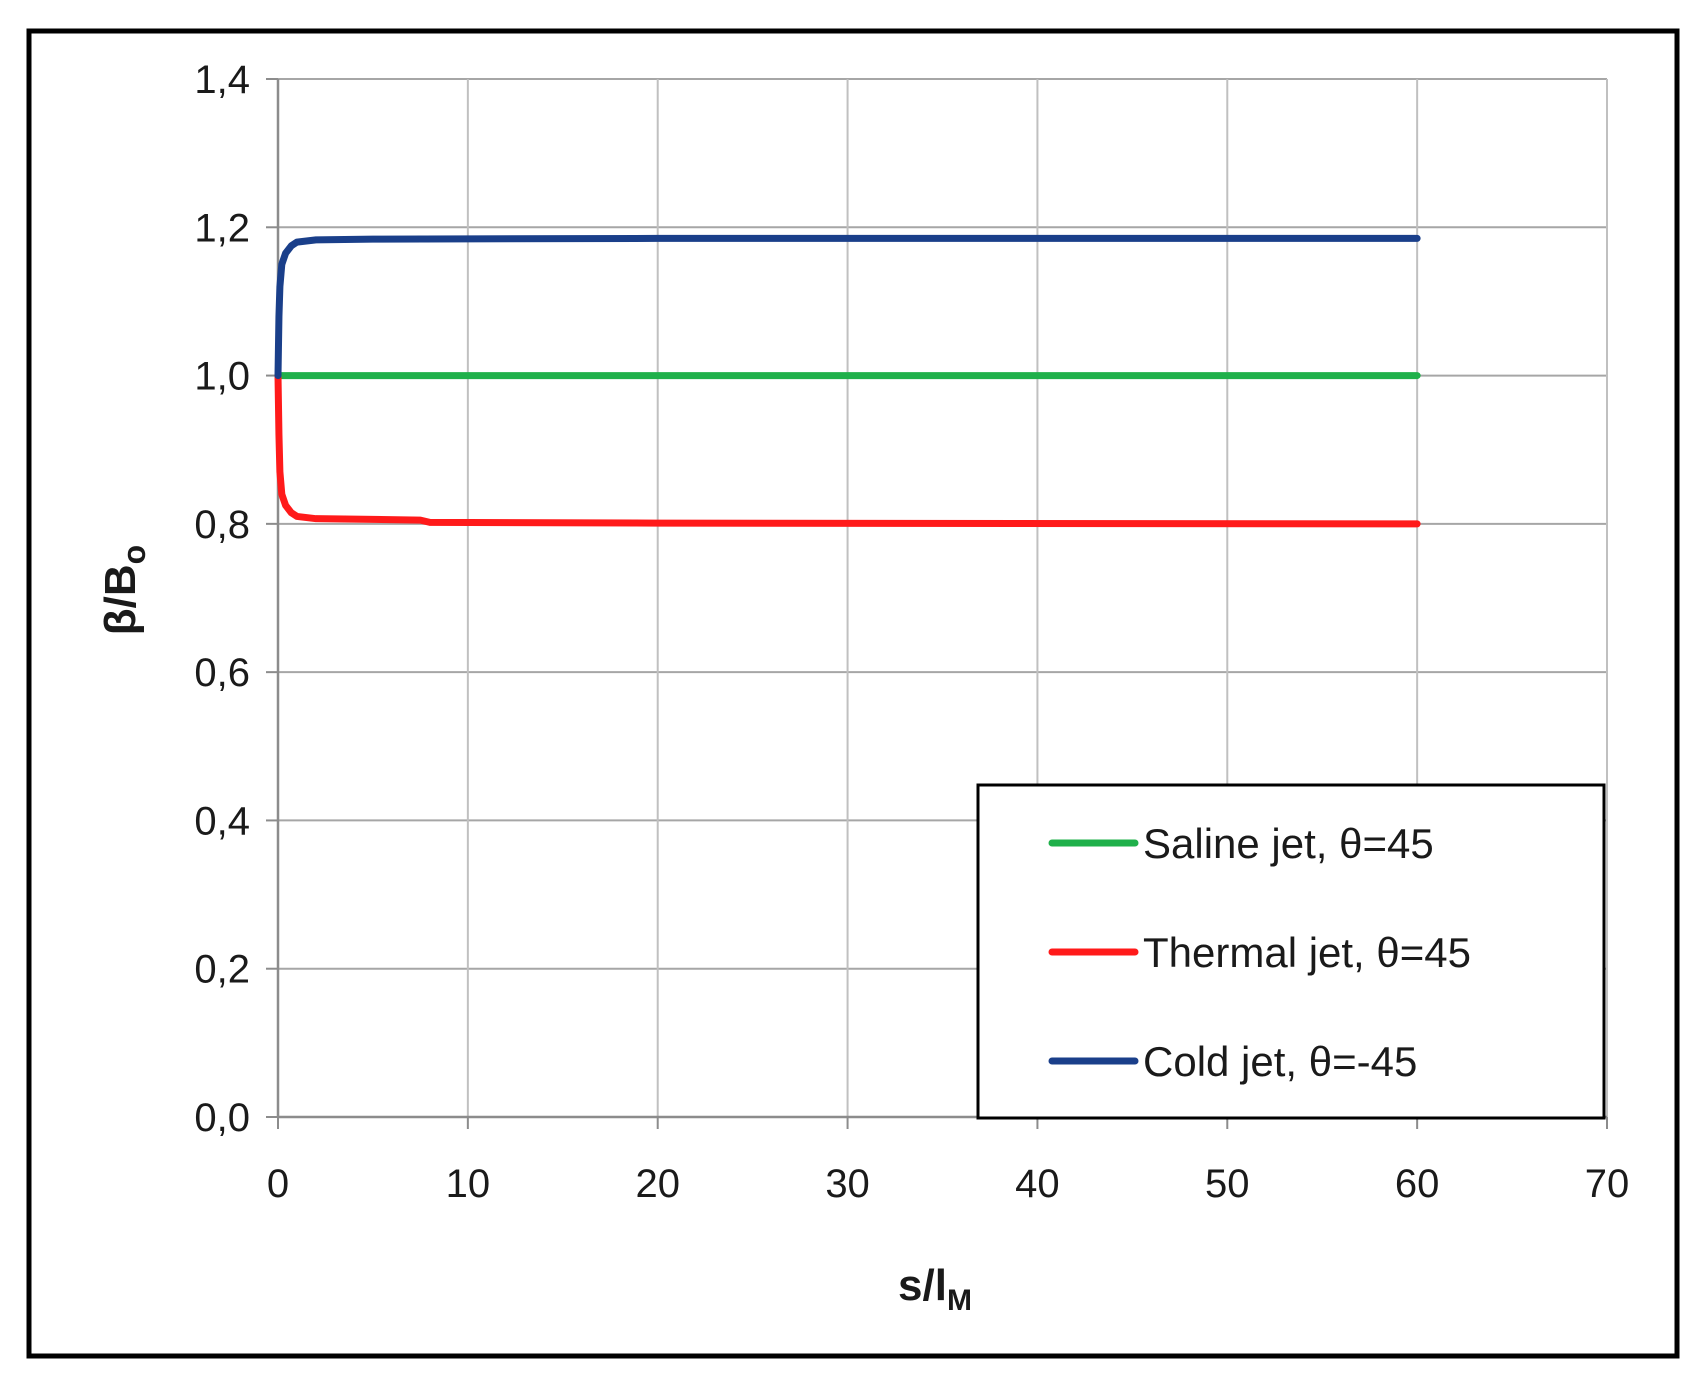 The image size is (1705, 1391). Describe the element at coordinates (959, 1300) in the screenshot. I see `x-axis-title-sub: M` at that location.